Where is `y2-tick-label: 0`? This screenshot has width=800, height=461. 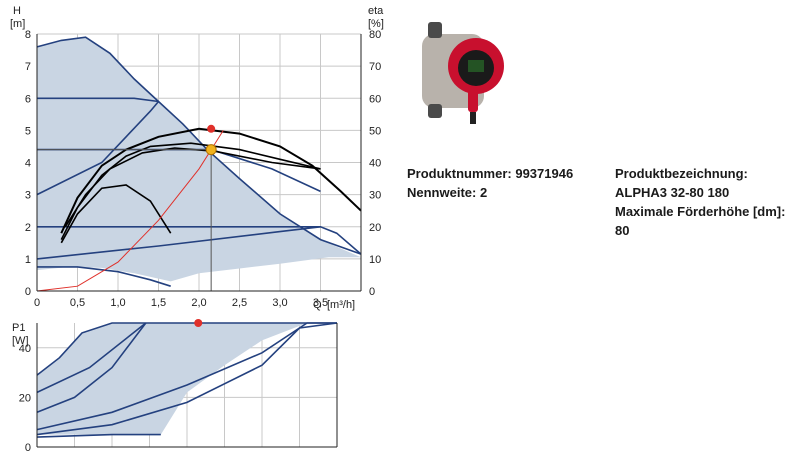 y2-tick-label: 0 is located at coordinates (372, 292).